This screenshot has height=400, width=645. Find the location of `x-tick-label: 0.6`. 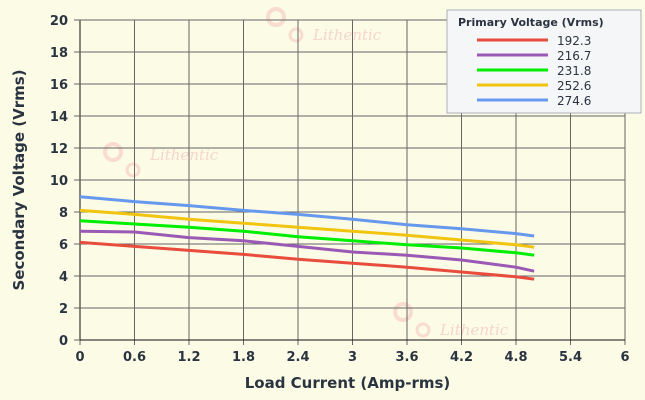

x-tick-label: 0.6 is located at coordinates (134, 357).